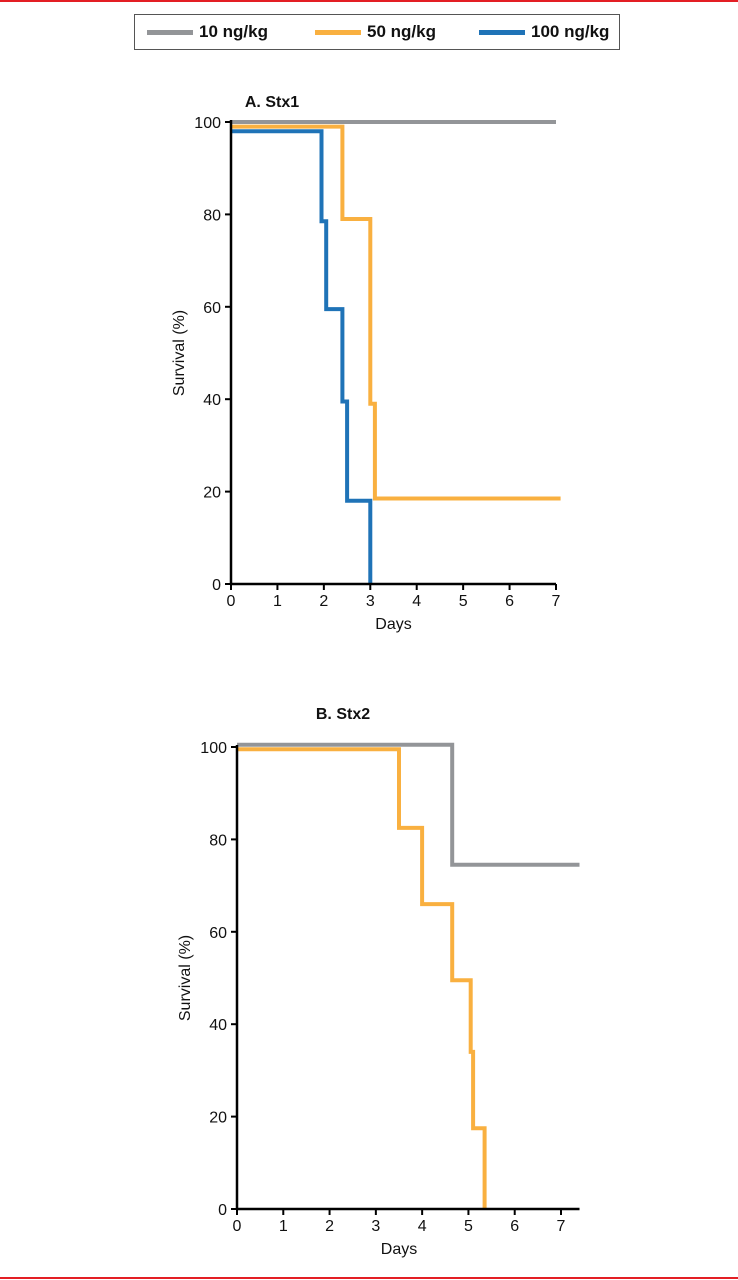  What do you see at coordinates (369, 1) in the screenshot?
I see `top-border-line` at bounding box center [369, 1].